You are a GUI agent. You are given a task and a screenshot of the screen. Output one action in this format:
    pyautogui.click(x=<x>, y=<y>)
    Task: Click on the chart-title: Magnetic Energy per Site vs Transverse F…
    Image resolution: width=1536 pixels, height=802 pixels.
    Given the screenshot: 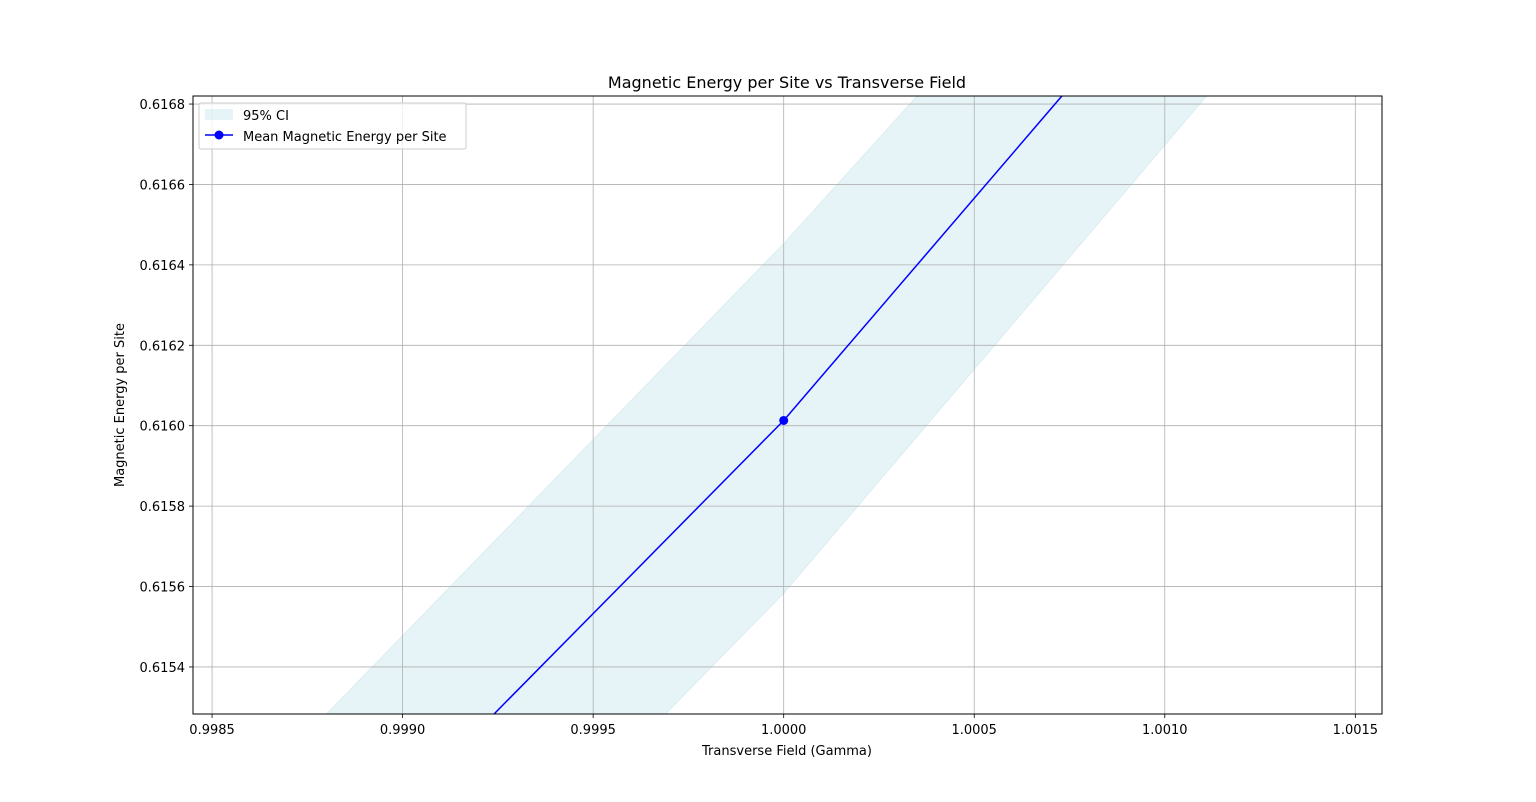 What is the action you would take?
    pyautogui.click(x=787, y=82)
    